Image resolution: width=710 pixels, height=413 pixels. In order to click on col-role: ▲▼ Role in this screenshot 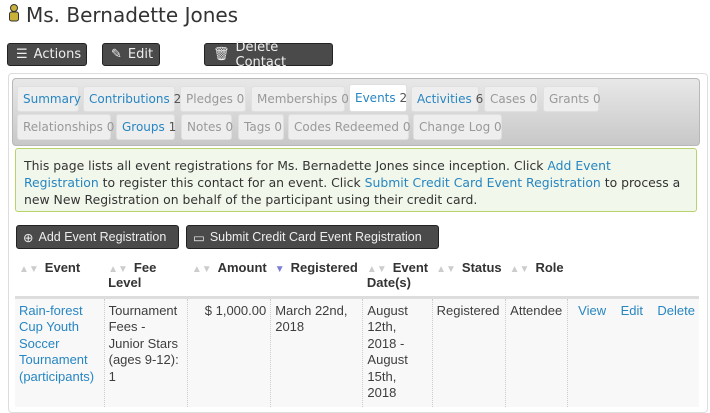, I will do `click(536, 267)`.